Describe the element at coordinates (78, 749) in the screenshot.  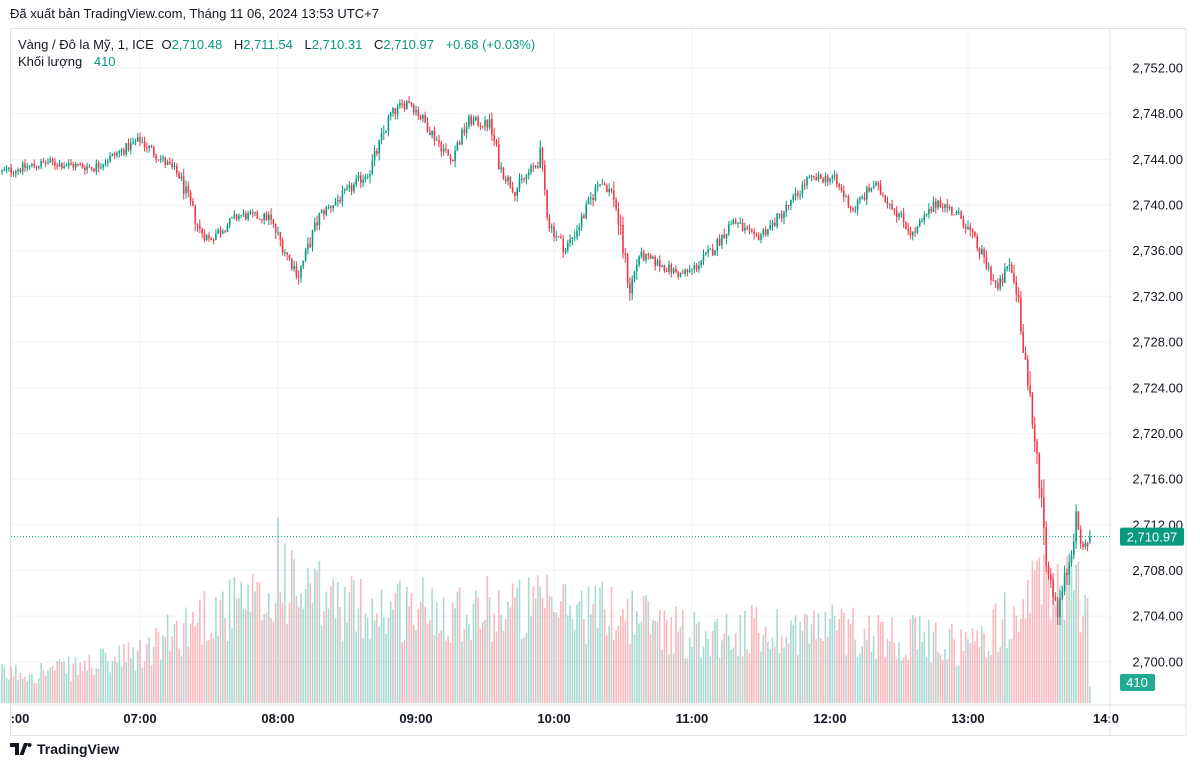
I see `brand-name: TradingView` at that location.